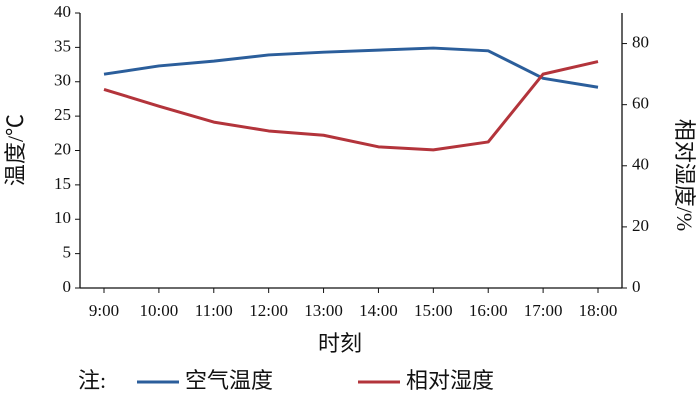 The width and height of the screenshot is (700, 402). Describe the element at coordinates (351, 67) in the screenshot. I see `series-line` at that location.